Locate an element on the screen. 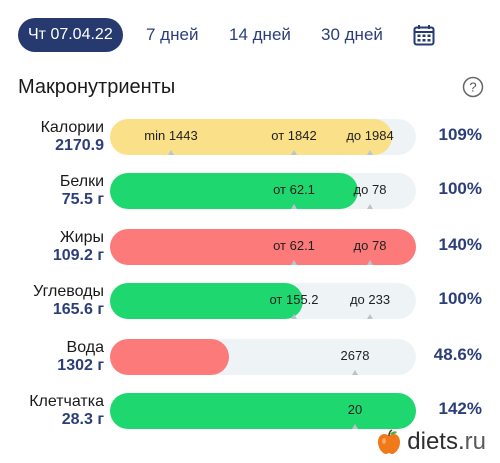  nutrient-name: Белки is located at coordinates (81, 181).